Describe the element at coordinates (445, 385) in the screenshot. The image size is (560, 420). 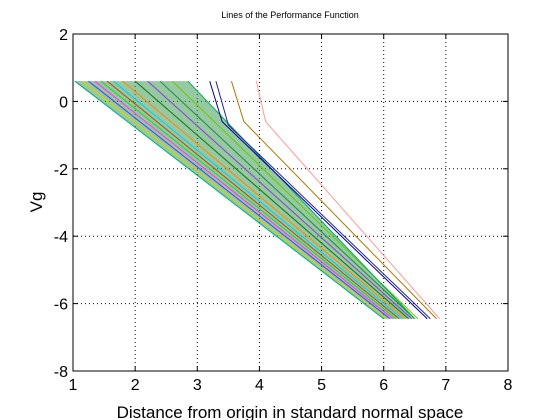
I see `x-tick-label: 7` at that location.